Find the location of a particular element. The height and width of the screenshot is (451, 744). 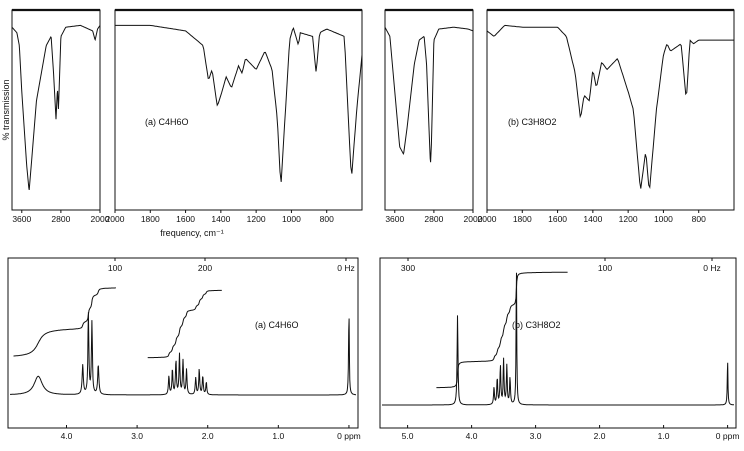

ir-a-frame-right is located at coordinates (238, 110).